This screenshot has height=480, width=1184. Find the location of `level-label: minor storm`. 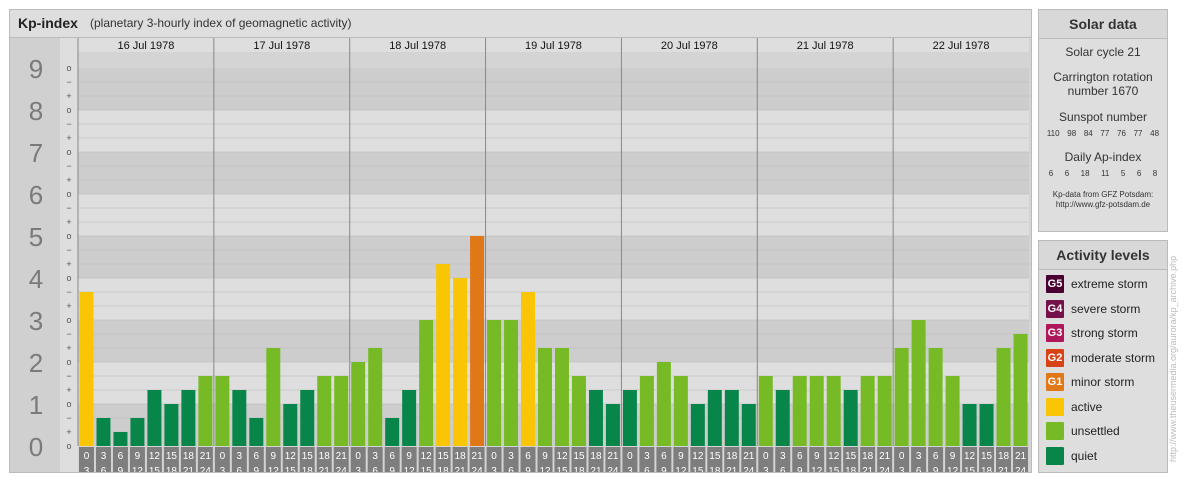

level-label: minor storm is located at coordinates (1103, 382).